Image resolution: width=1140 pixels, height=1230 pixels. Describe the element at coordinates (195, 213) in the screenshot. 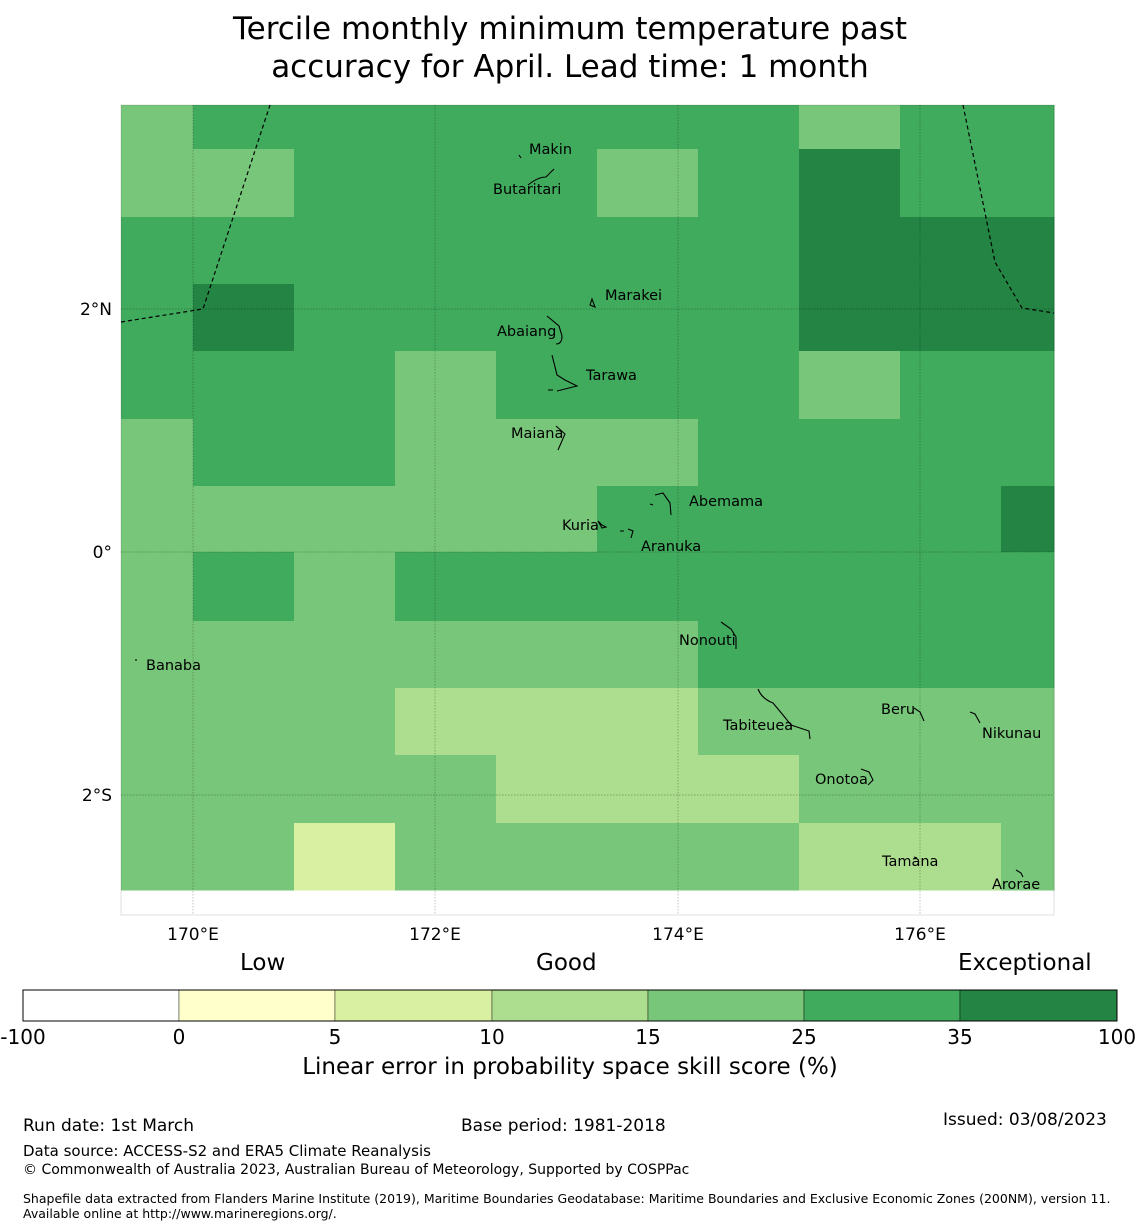

I see `eez-boundary-west` at that location.